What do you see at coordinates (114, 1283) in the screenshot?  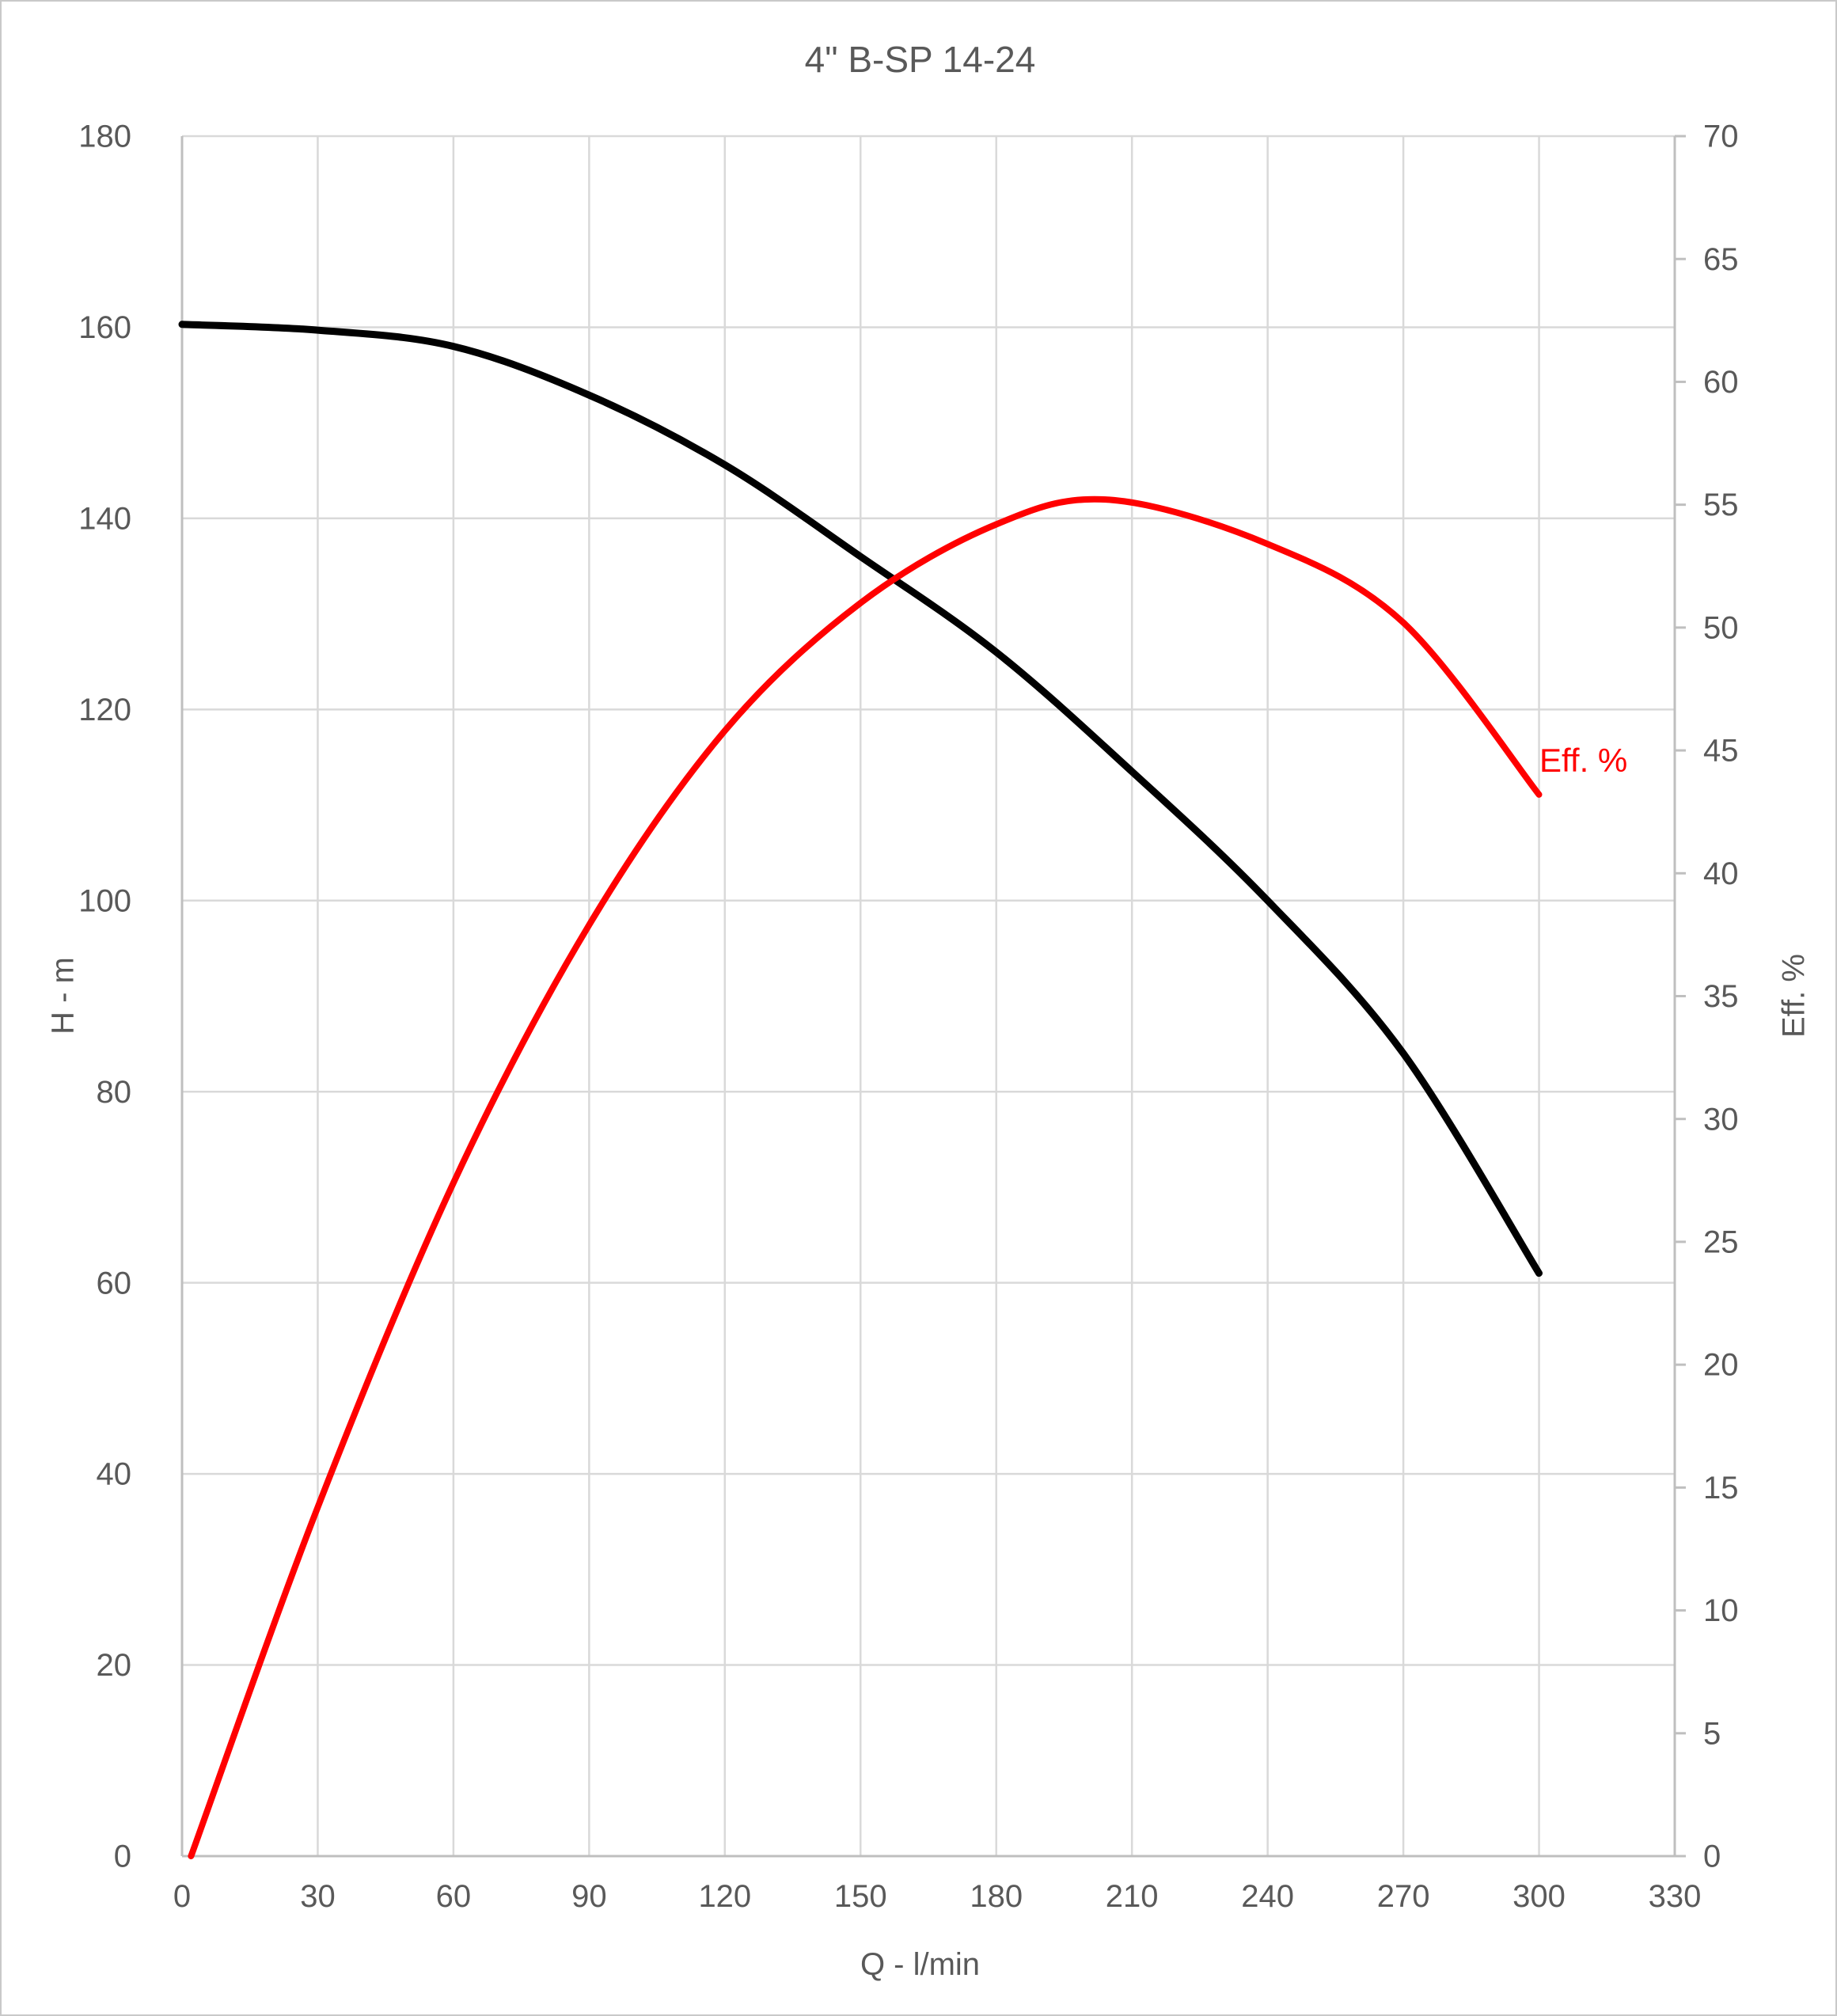 I see `left-axis-tick-label: 60` at bounding box center [114, 1283].